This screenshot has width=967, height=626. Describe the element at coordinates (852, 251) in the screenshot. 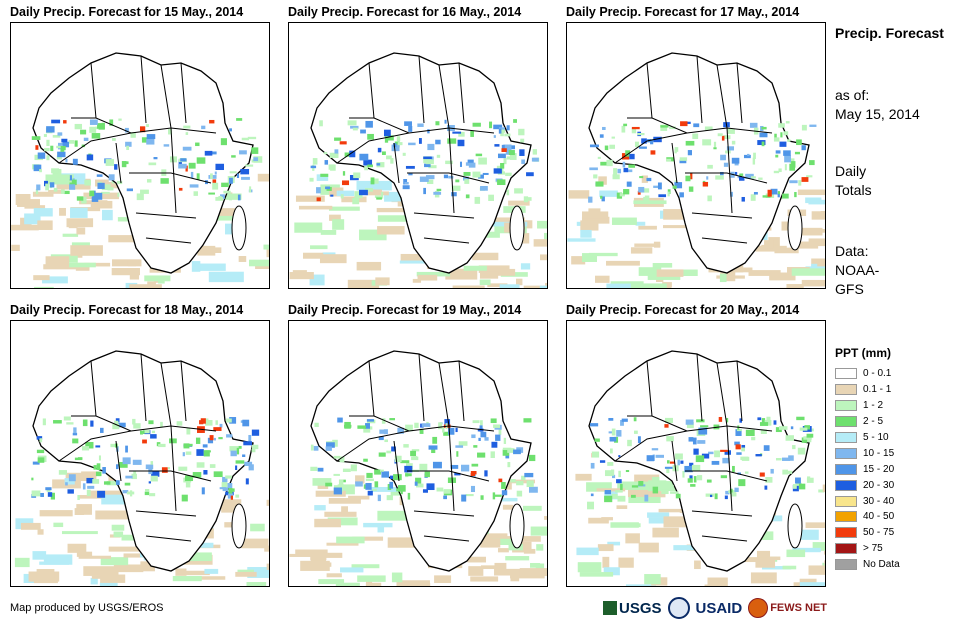

I see `data-label: Data:` at that location.